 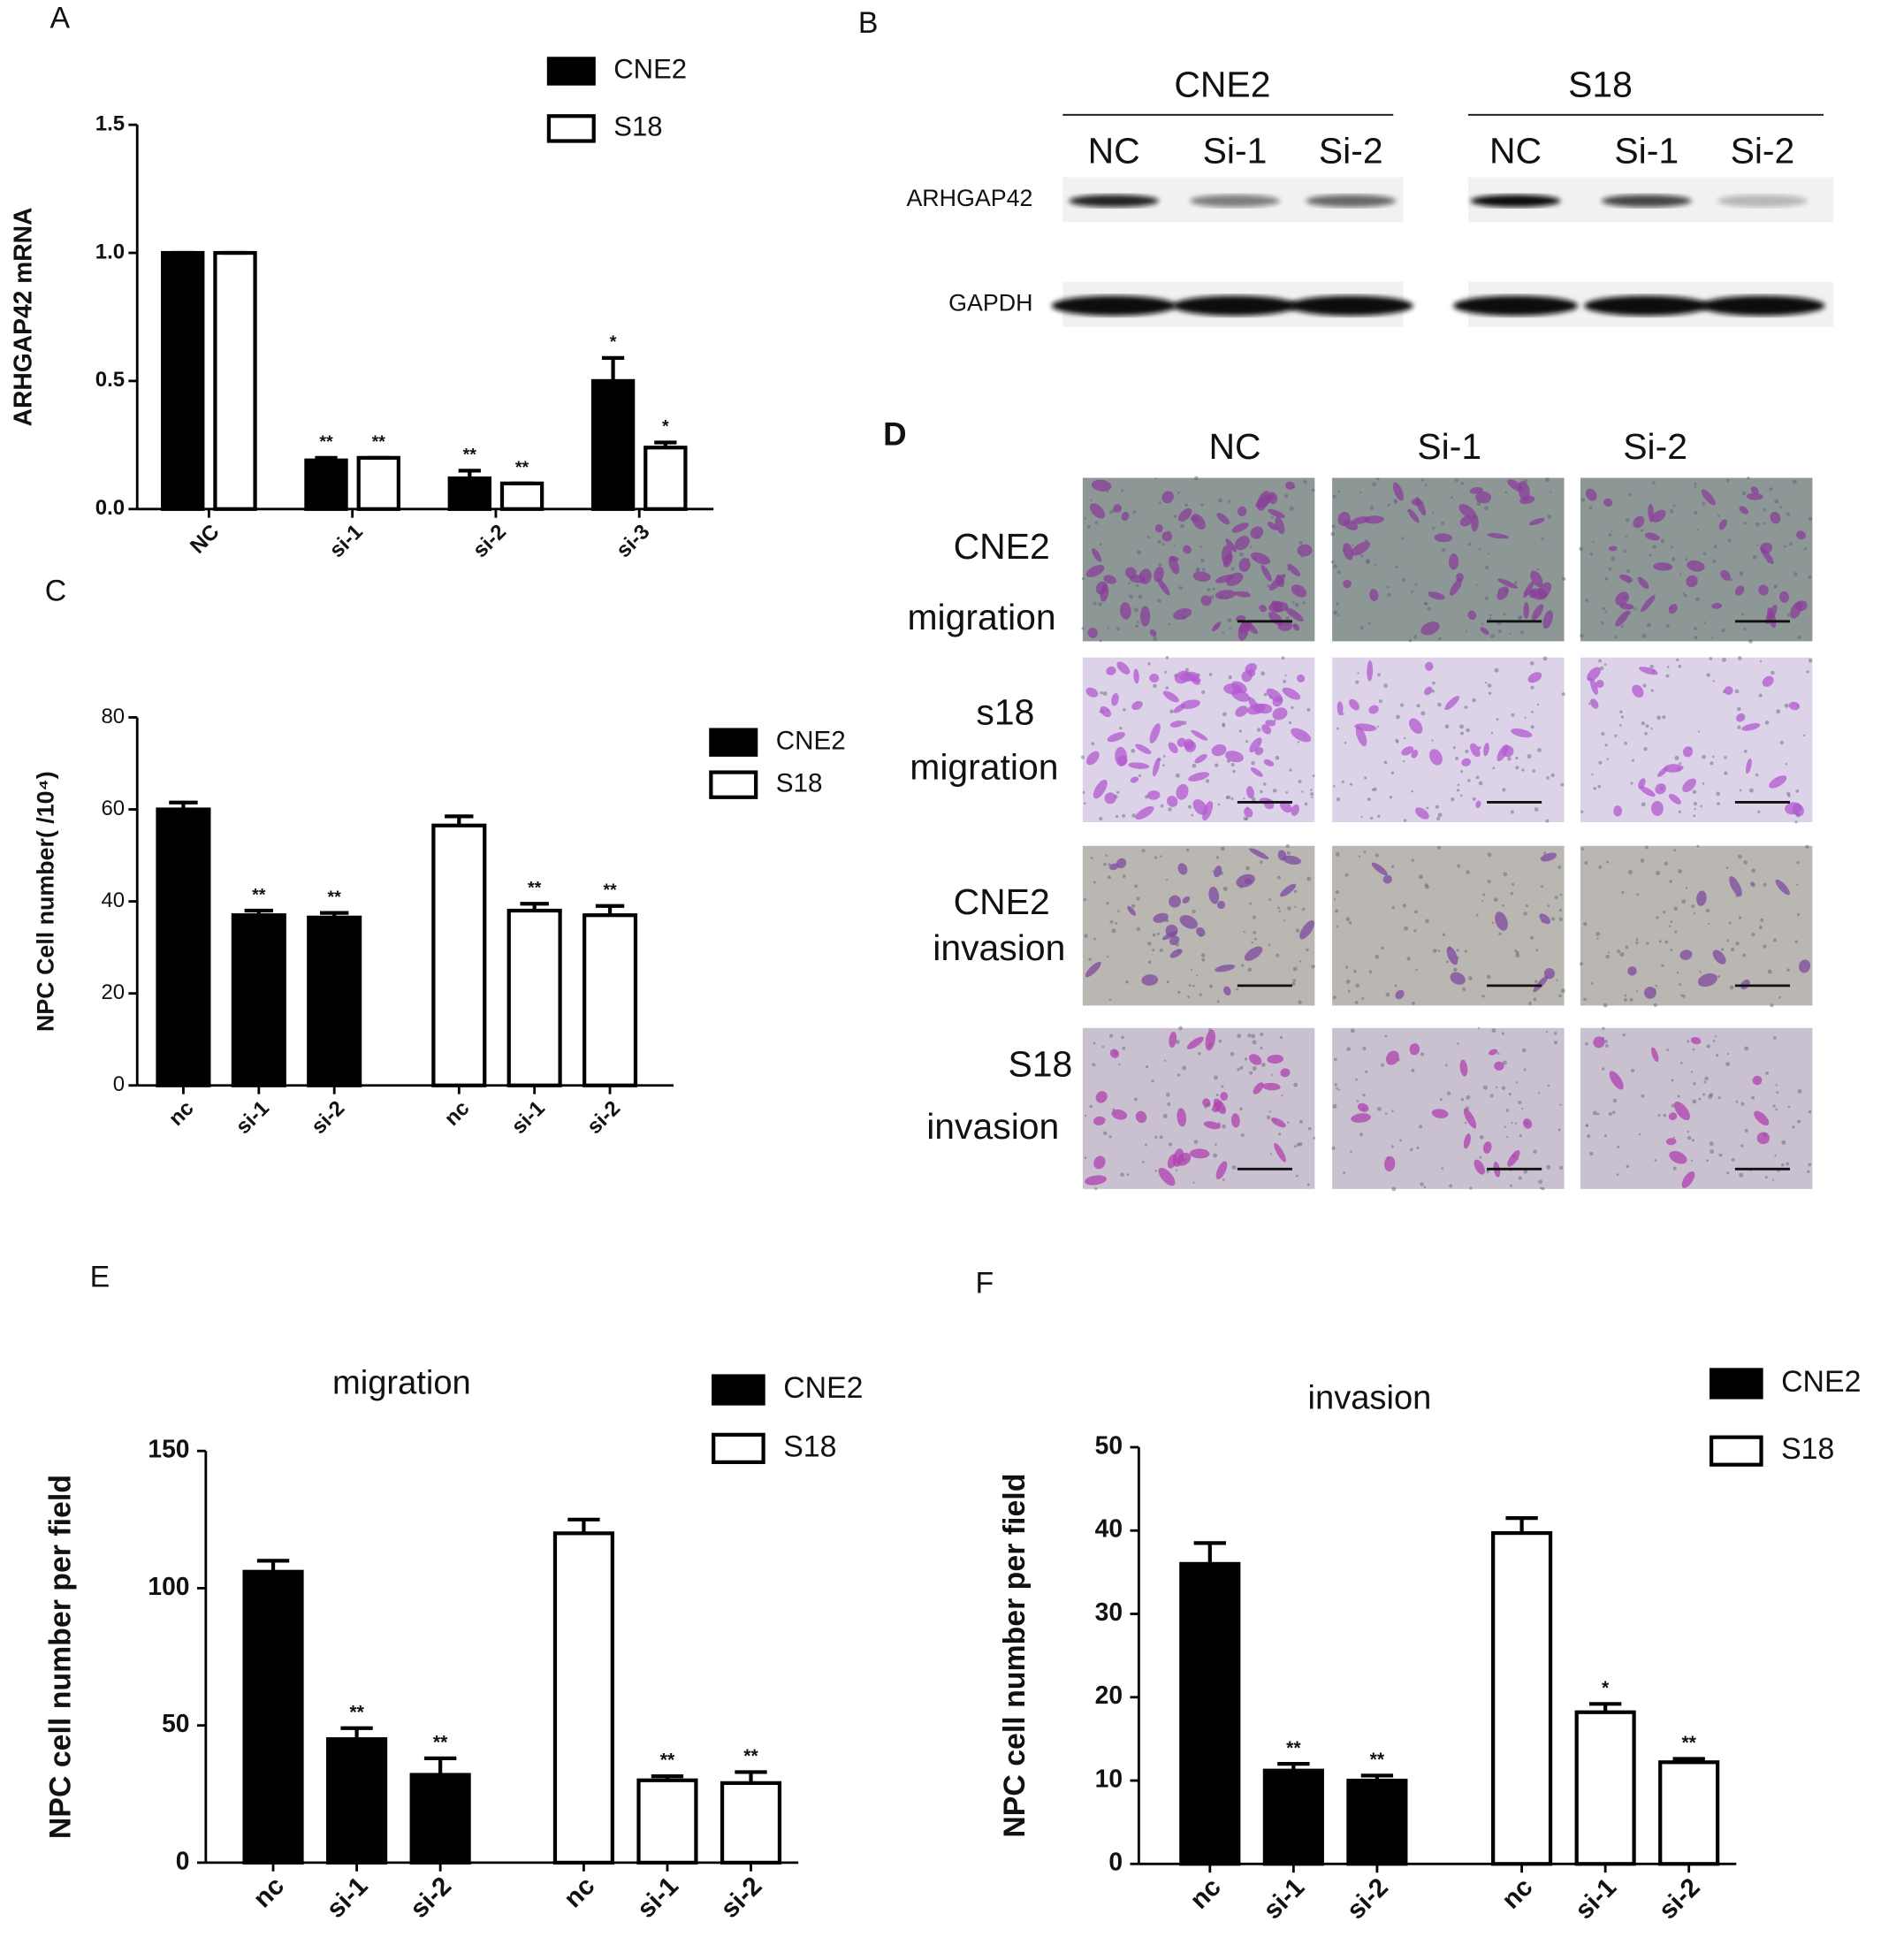 I want to click on lane-label: NC, so click(x=1114, y=150).